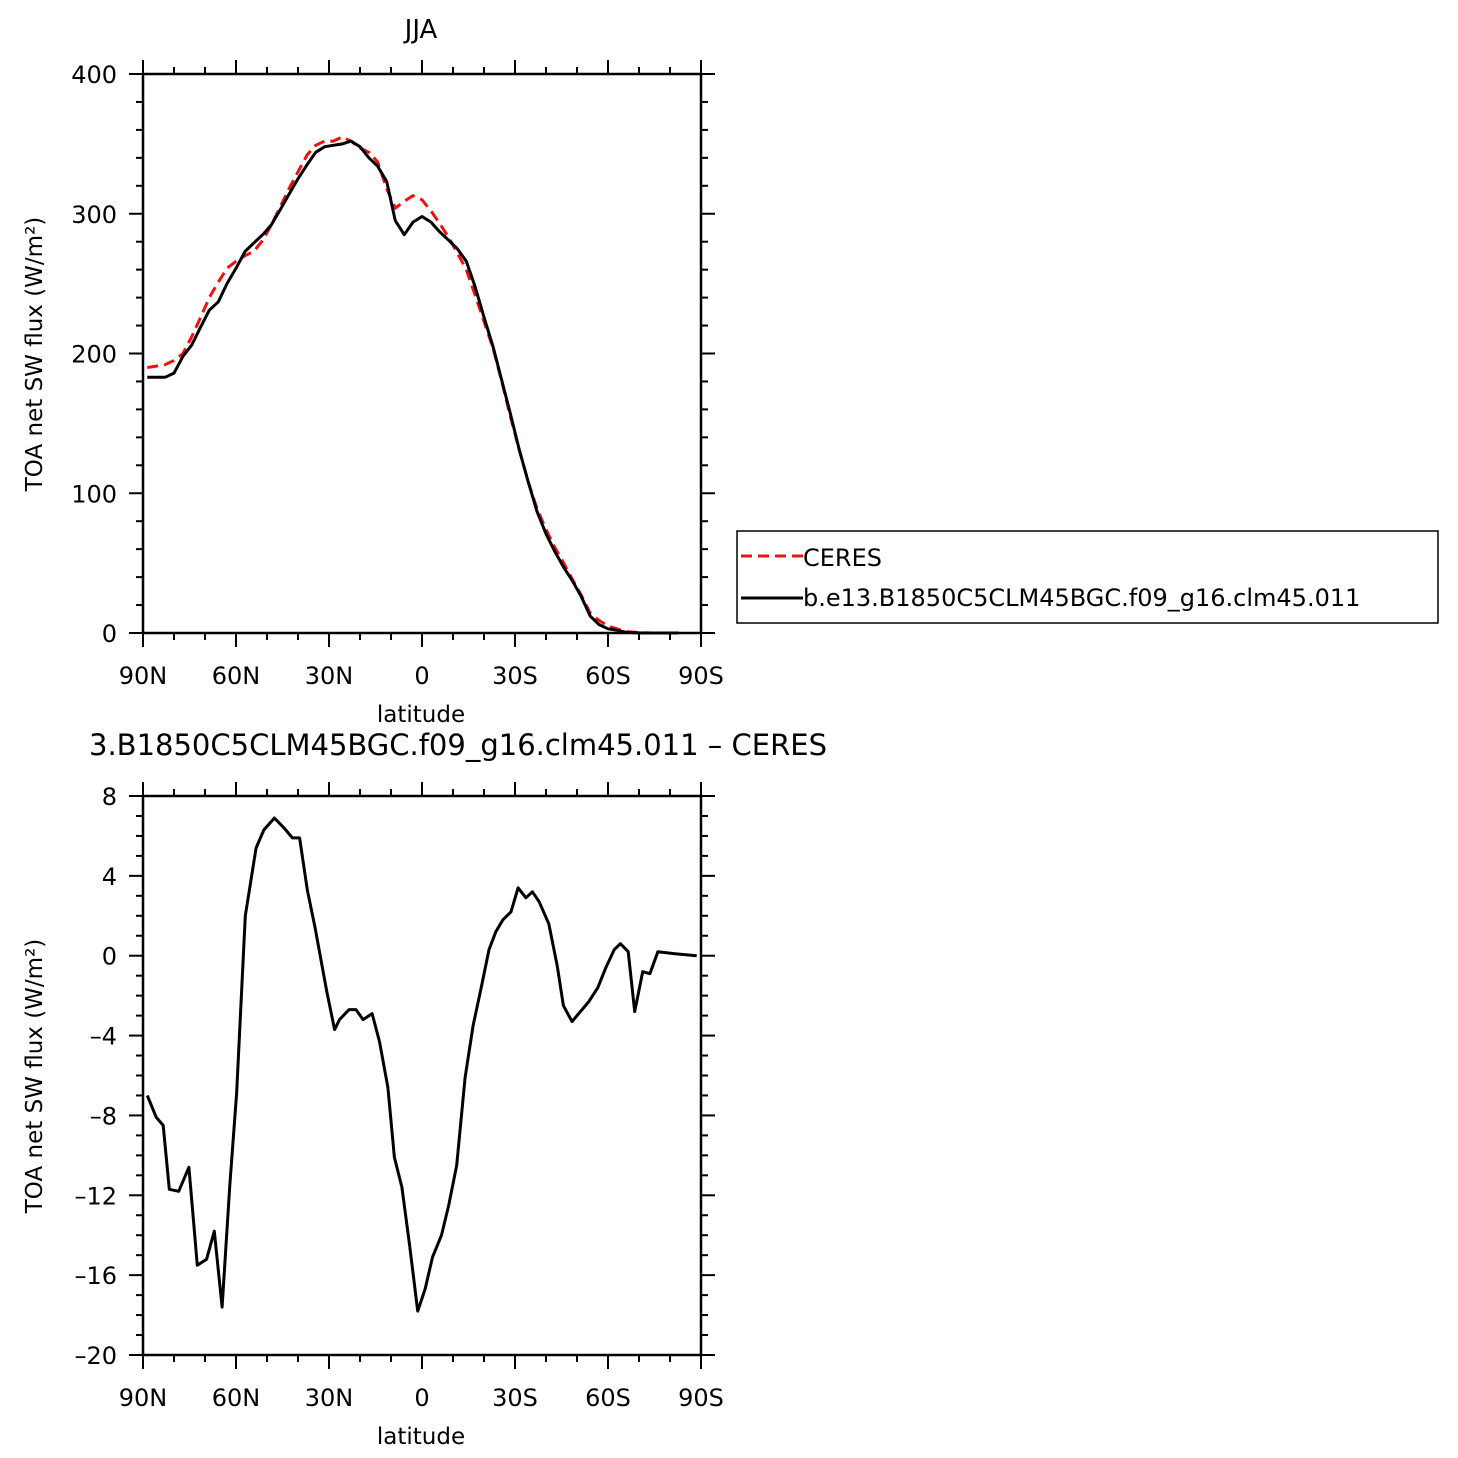 The width and height of the screenshot is (1458, 1458). I want to click on top-y-tick-label: 300, so click(94, 215).